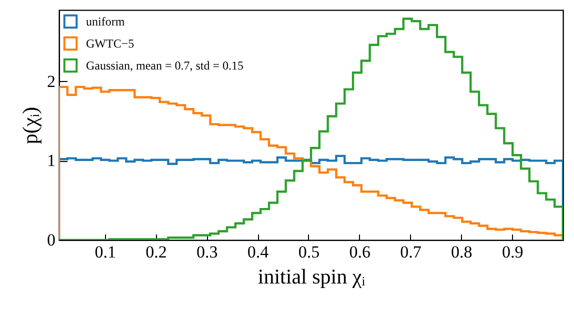 Image resolution: width=574 pixels, height=311 pixels. I want to click on x-tick-label: 0.3, so click(207, 252).